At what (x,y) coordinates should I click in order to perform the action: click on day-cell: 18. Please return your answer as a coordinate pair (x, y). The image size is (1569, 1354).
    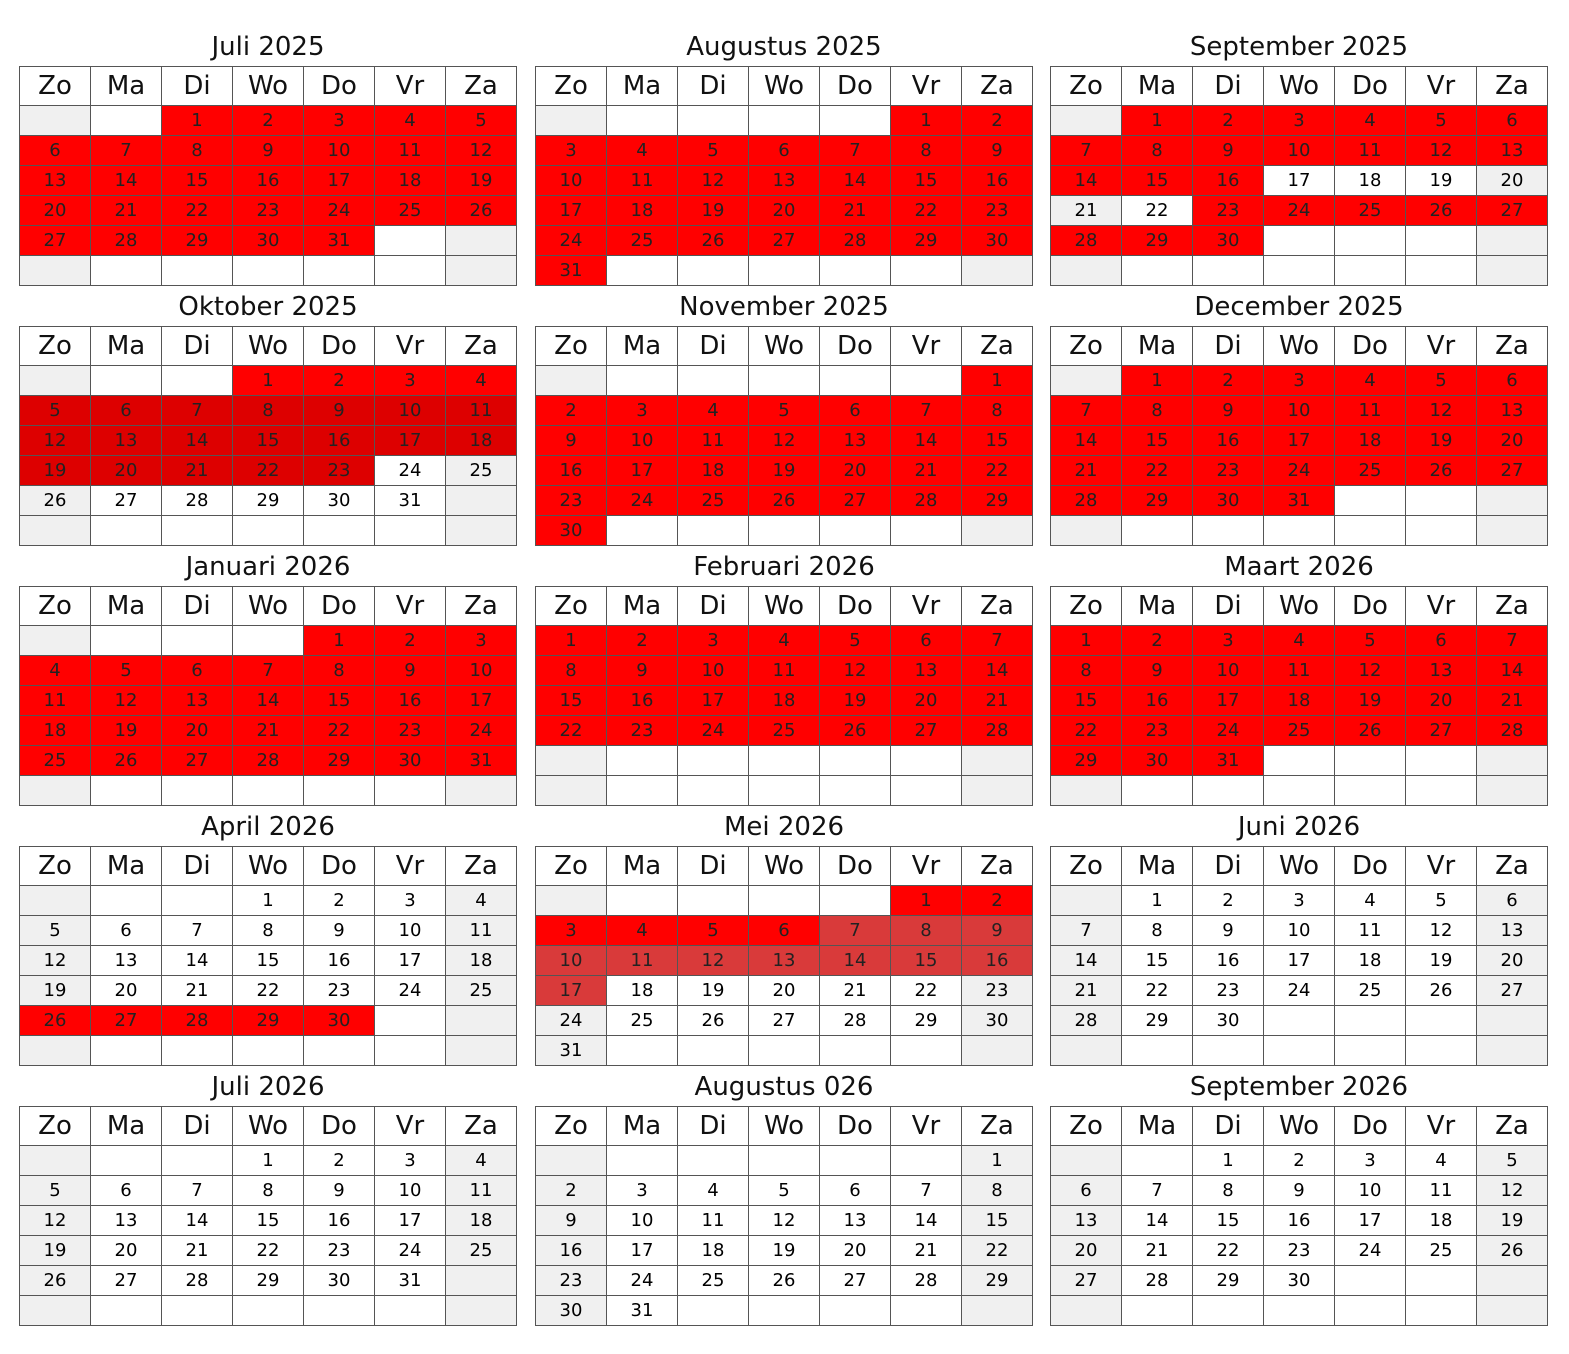
    Looking at the image, I should click on (410, 180).